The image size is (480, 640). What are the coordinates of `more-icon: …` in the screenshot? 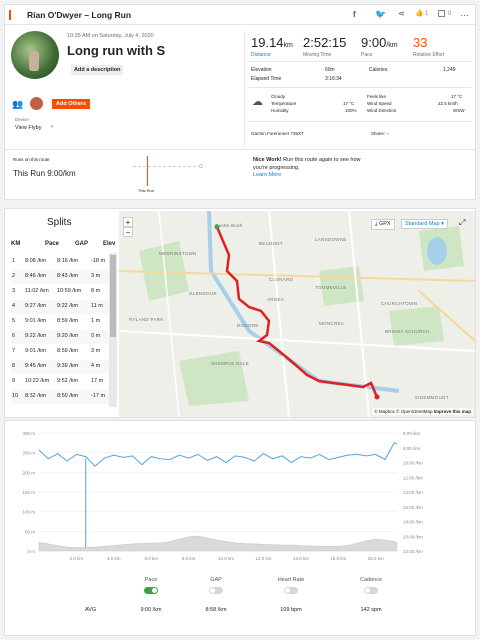 It's located at (464, 13).